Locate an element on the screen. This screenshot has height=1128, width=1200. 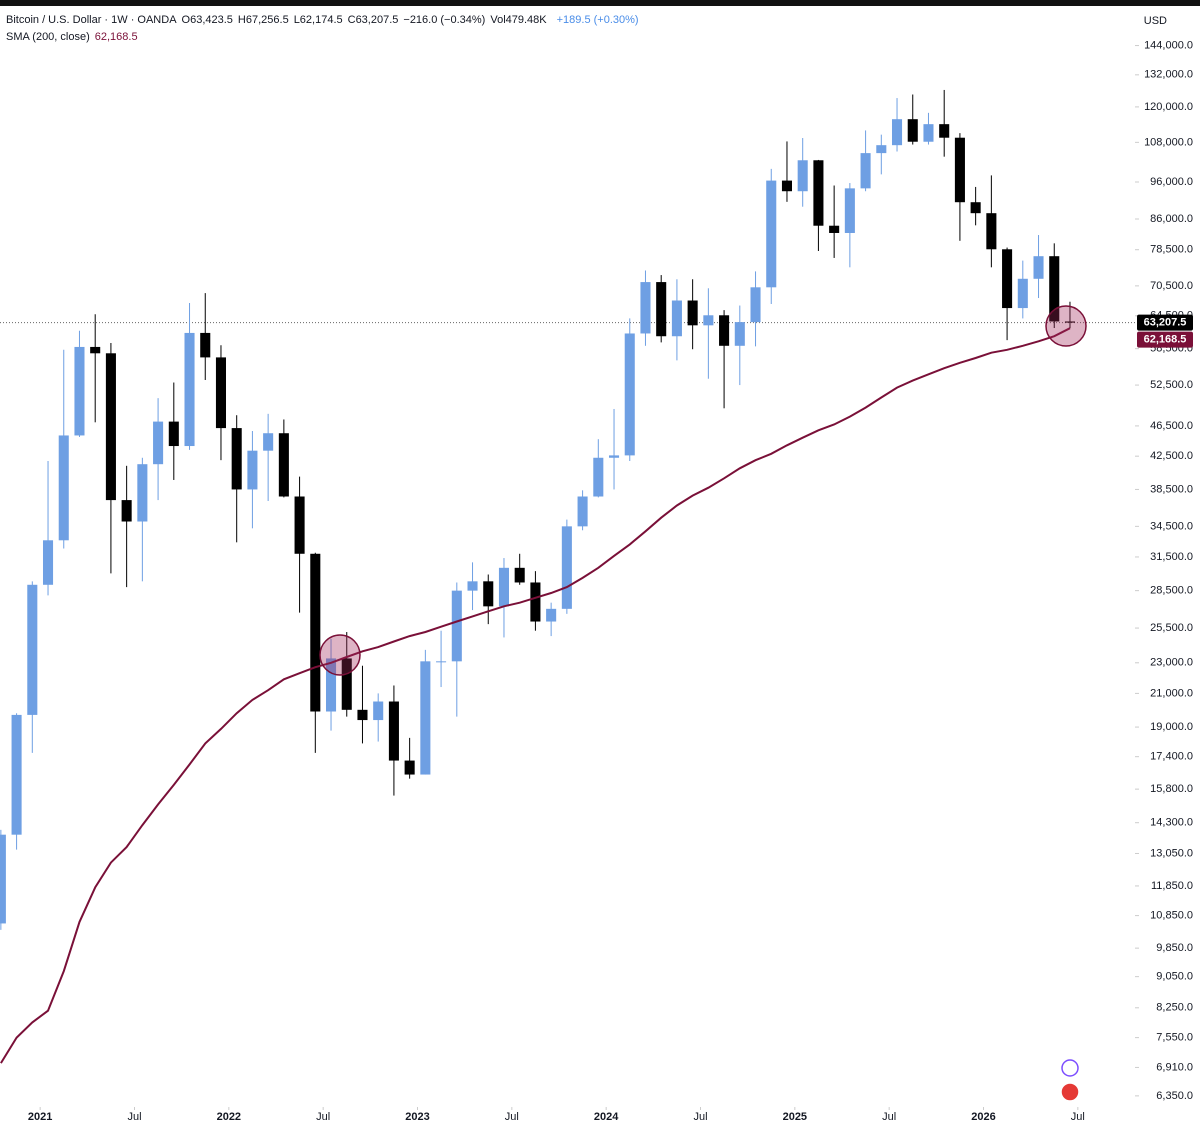
y-tick-label: 70,500.0 is located at coordinates (1171, 286).